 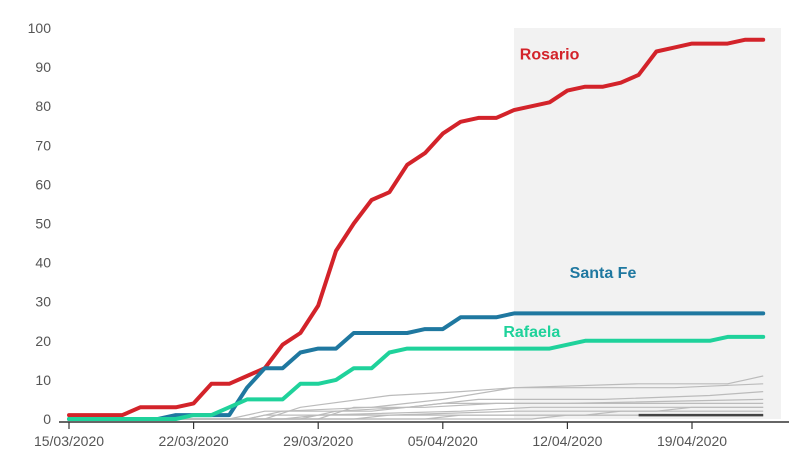 I want to click on series-label-santa-fe: Santa Fe, so click(x=603, y=273).